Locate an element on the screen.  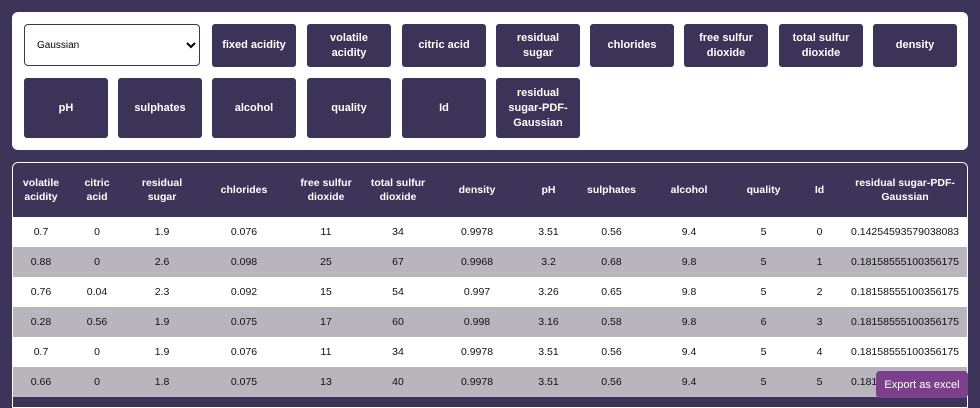
column-header: density is located at coordinates (477, 190).